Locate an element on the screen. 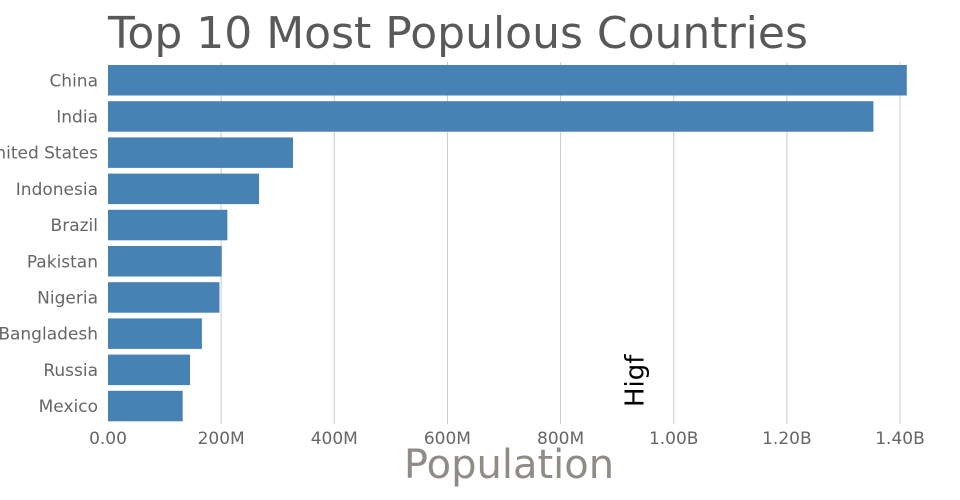 This screenshot has height=500, width=960. category-label: Russia is located at coordinates (70, 371).